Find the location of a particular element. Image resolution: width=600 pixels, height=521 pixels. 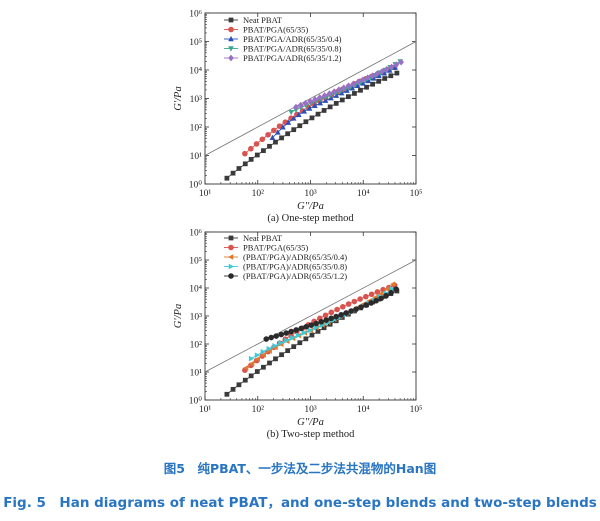

legend-label: (PBAT/PGA)/ADR(65/35/0.4) is located at coordinates (295, 257).